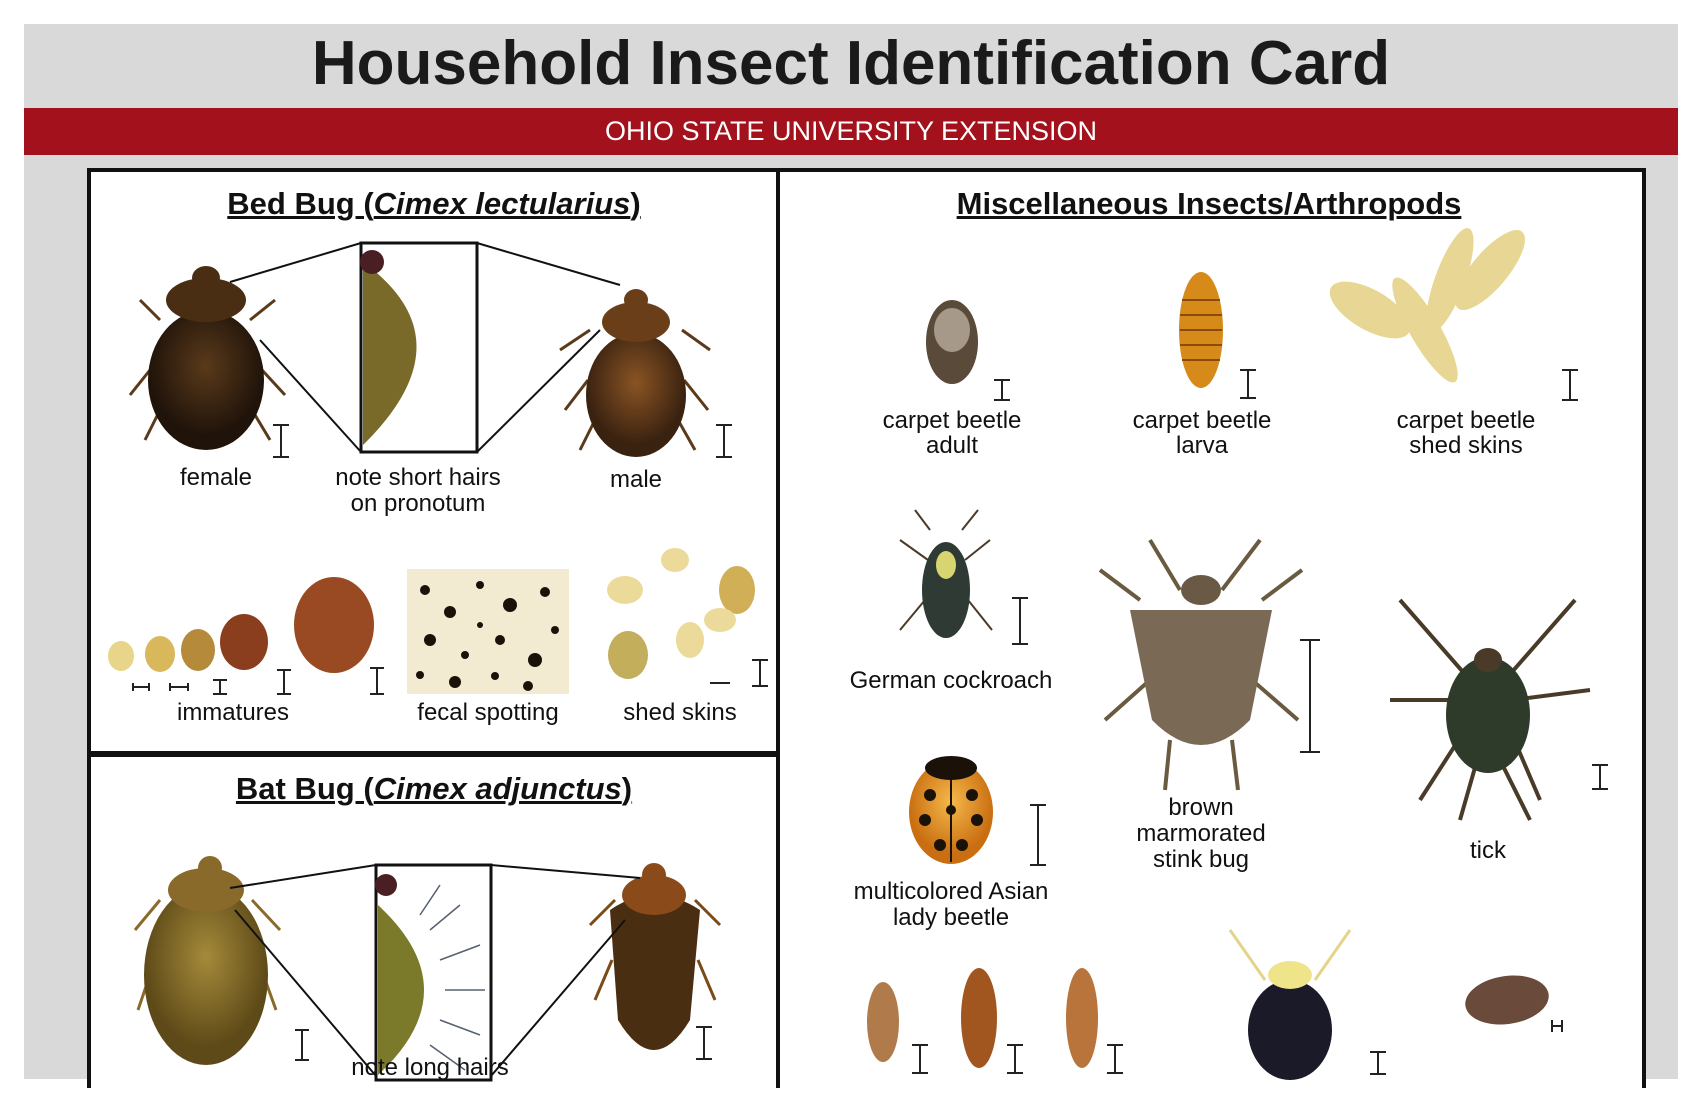 Image resolution: width=1700 pixels, height=1100 pixels. What do you see at coordinates (1201, 859) in the screenshot?
I see `label-stink-bug-3: stink bug` at bounding box center [1201, 859].